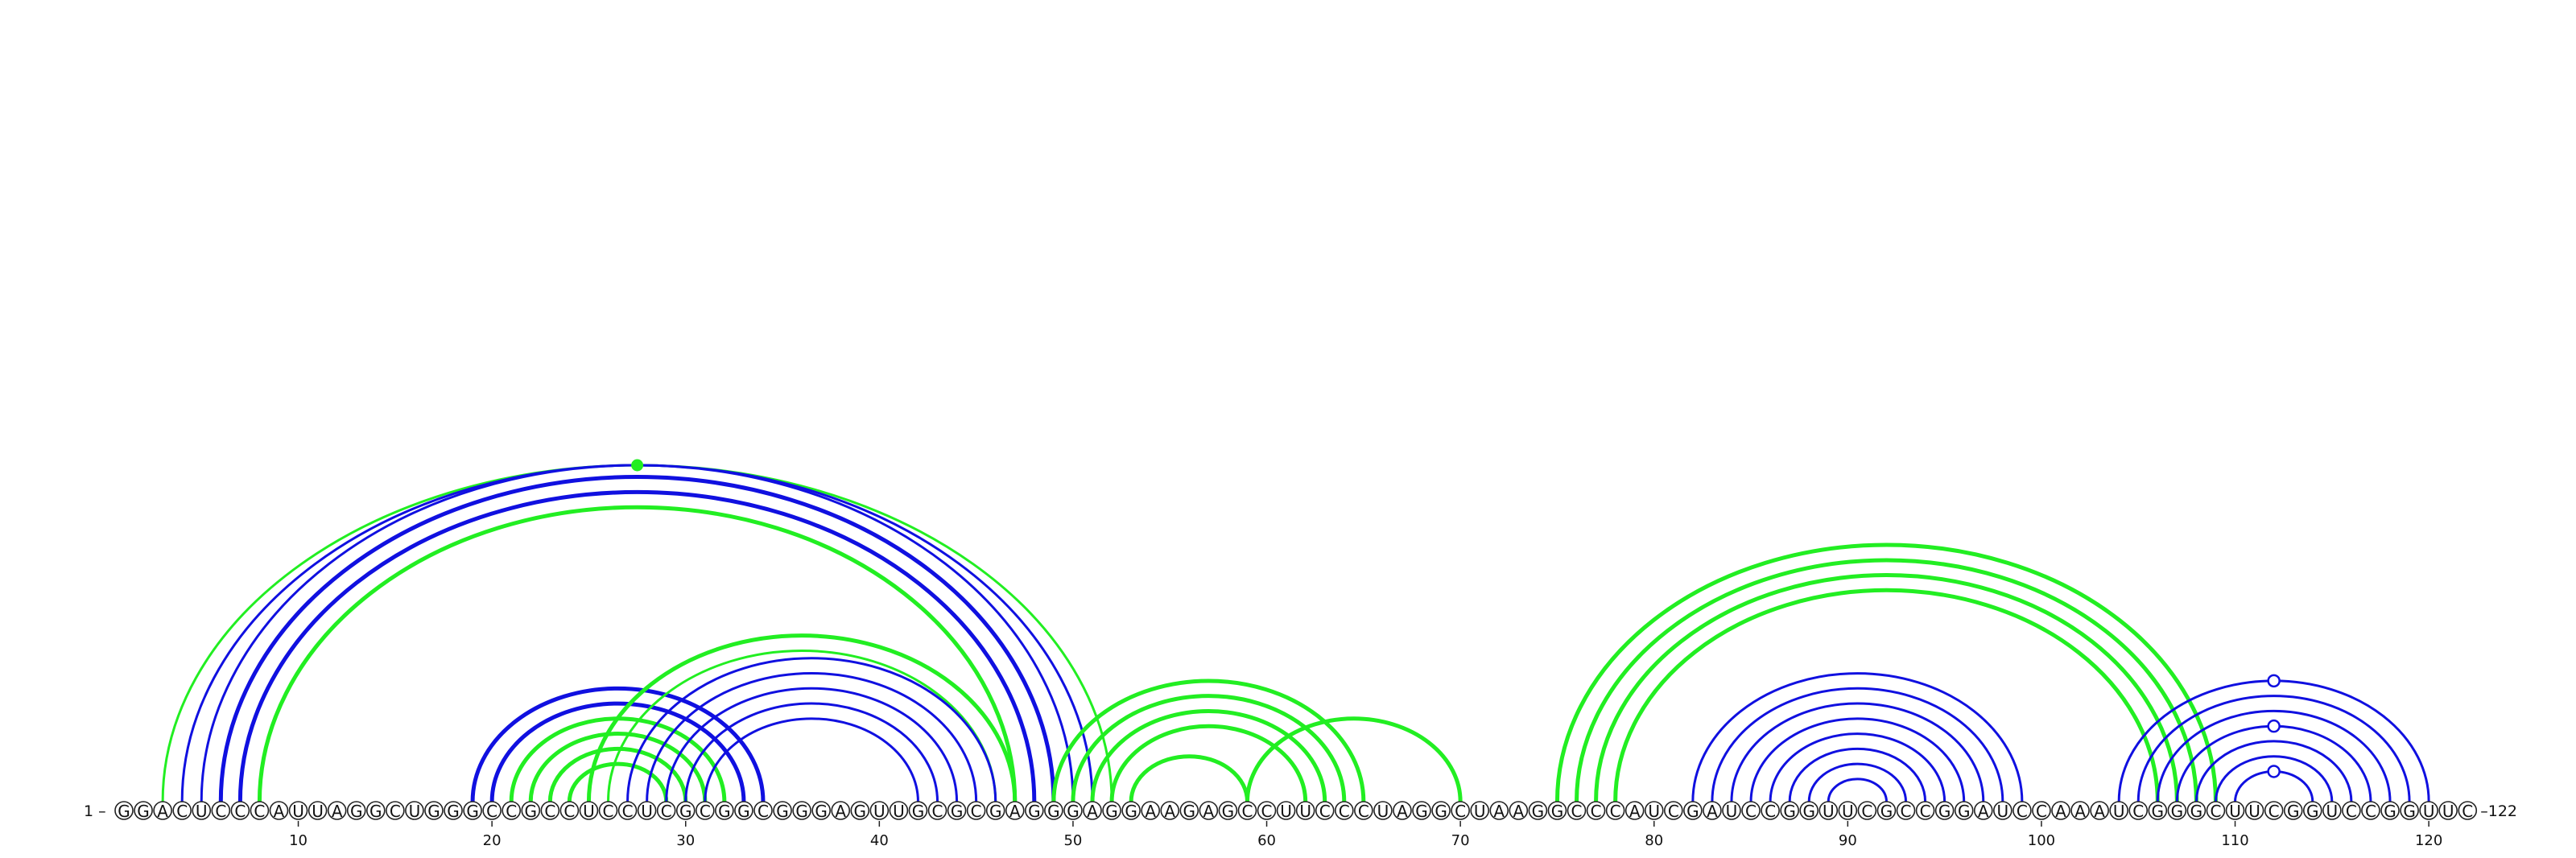  I want to click on tick-label-50: 50, so click(1072, 840).